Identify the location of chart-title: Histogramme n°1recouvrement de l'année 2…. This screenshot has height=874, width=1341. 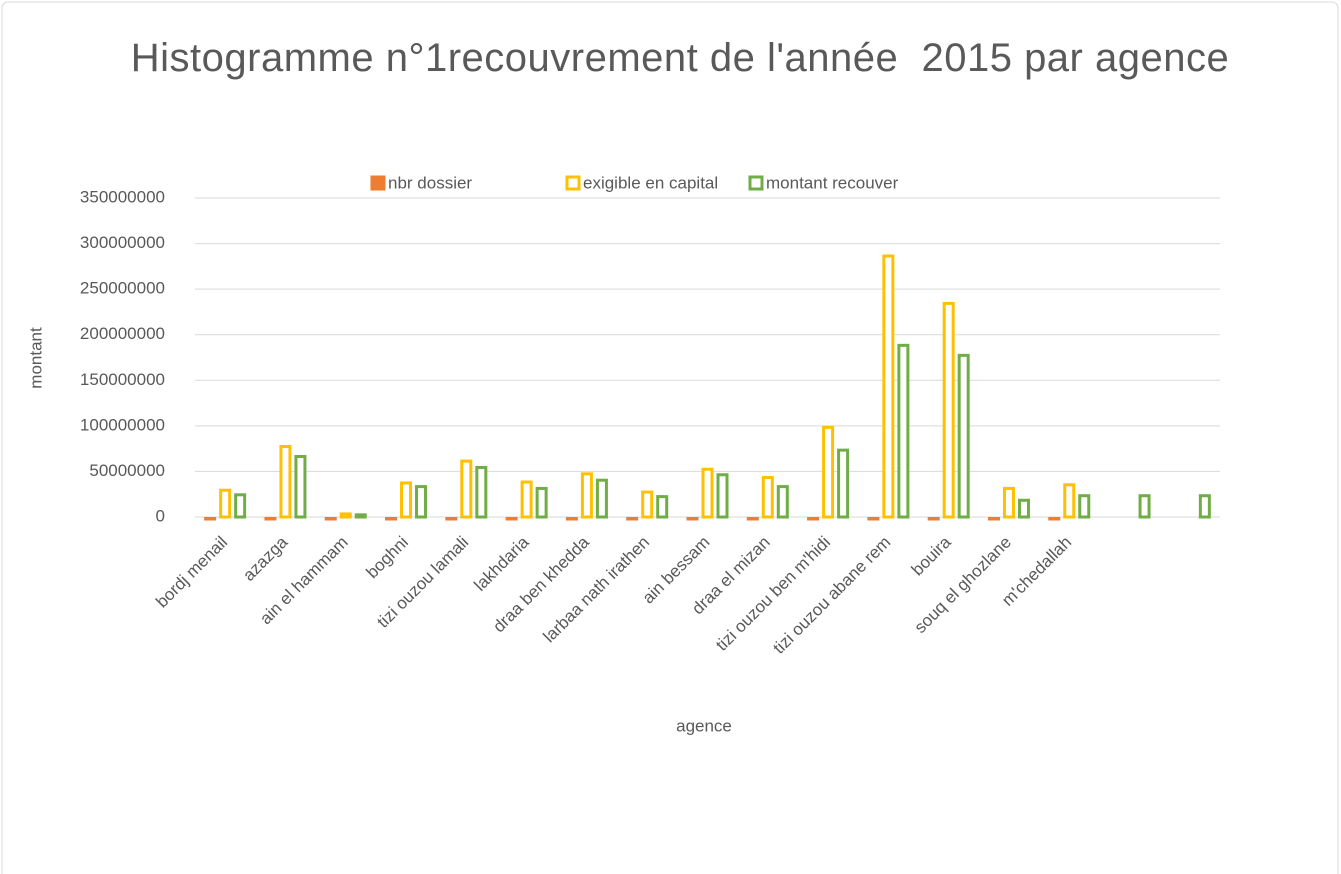
(680, 58).